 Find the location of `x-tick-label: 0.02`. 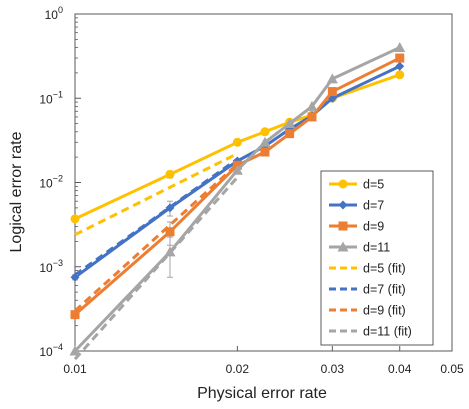

x-tick-label: 0.02 is located at coordinates (238, 369).